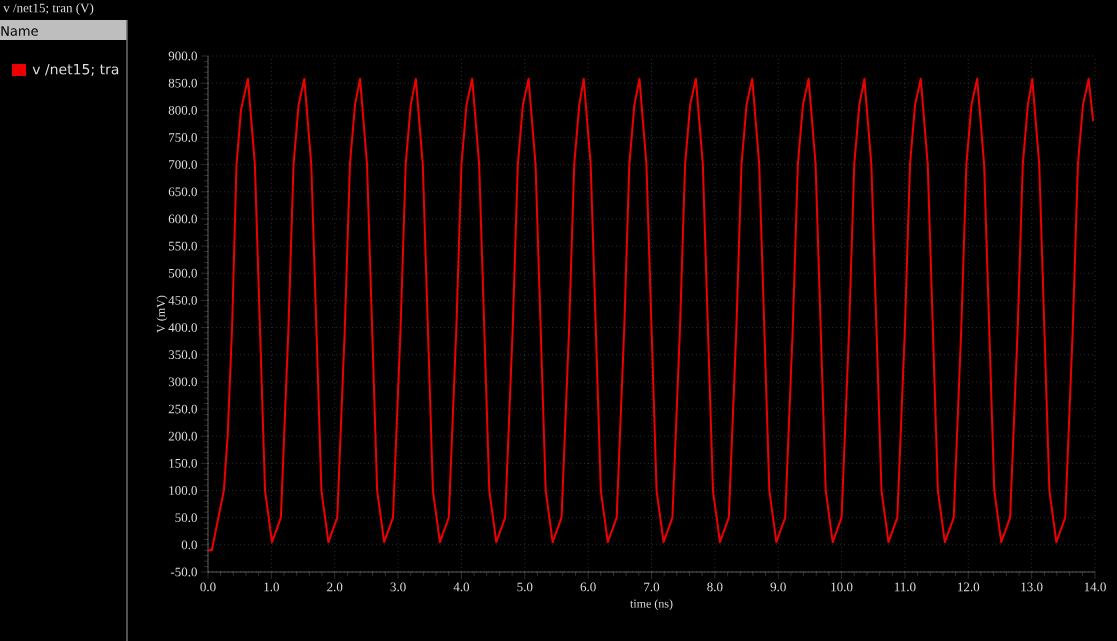 This screenshot has width=1117, height=641. Describe the element at coordinates (183, 137) in the screenshot. I see `y-tick-label: 750.0` at that location.